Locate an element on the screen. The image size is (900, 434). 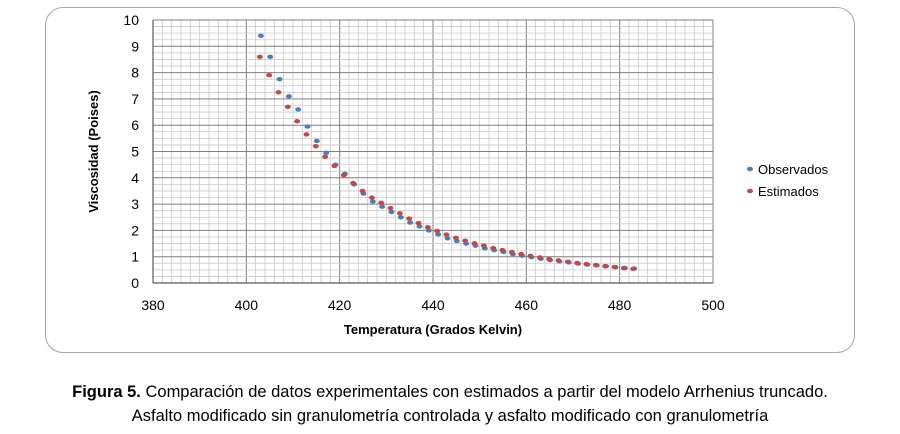
y-tick-label: 4 is located at coordinates (135, 178).